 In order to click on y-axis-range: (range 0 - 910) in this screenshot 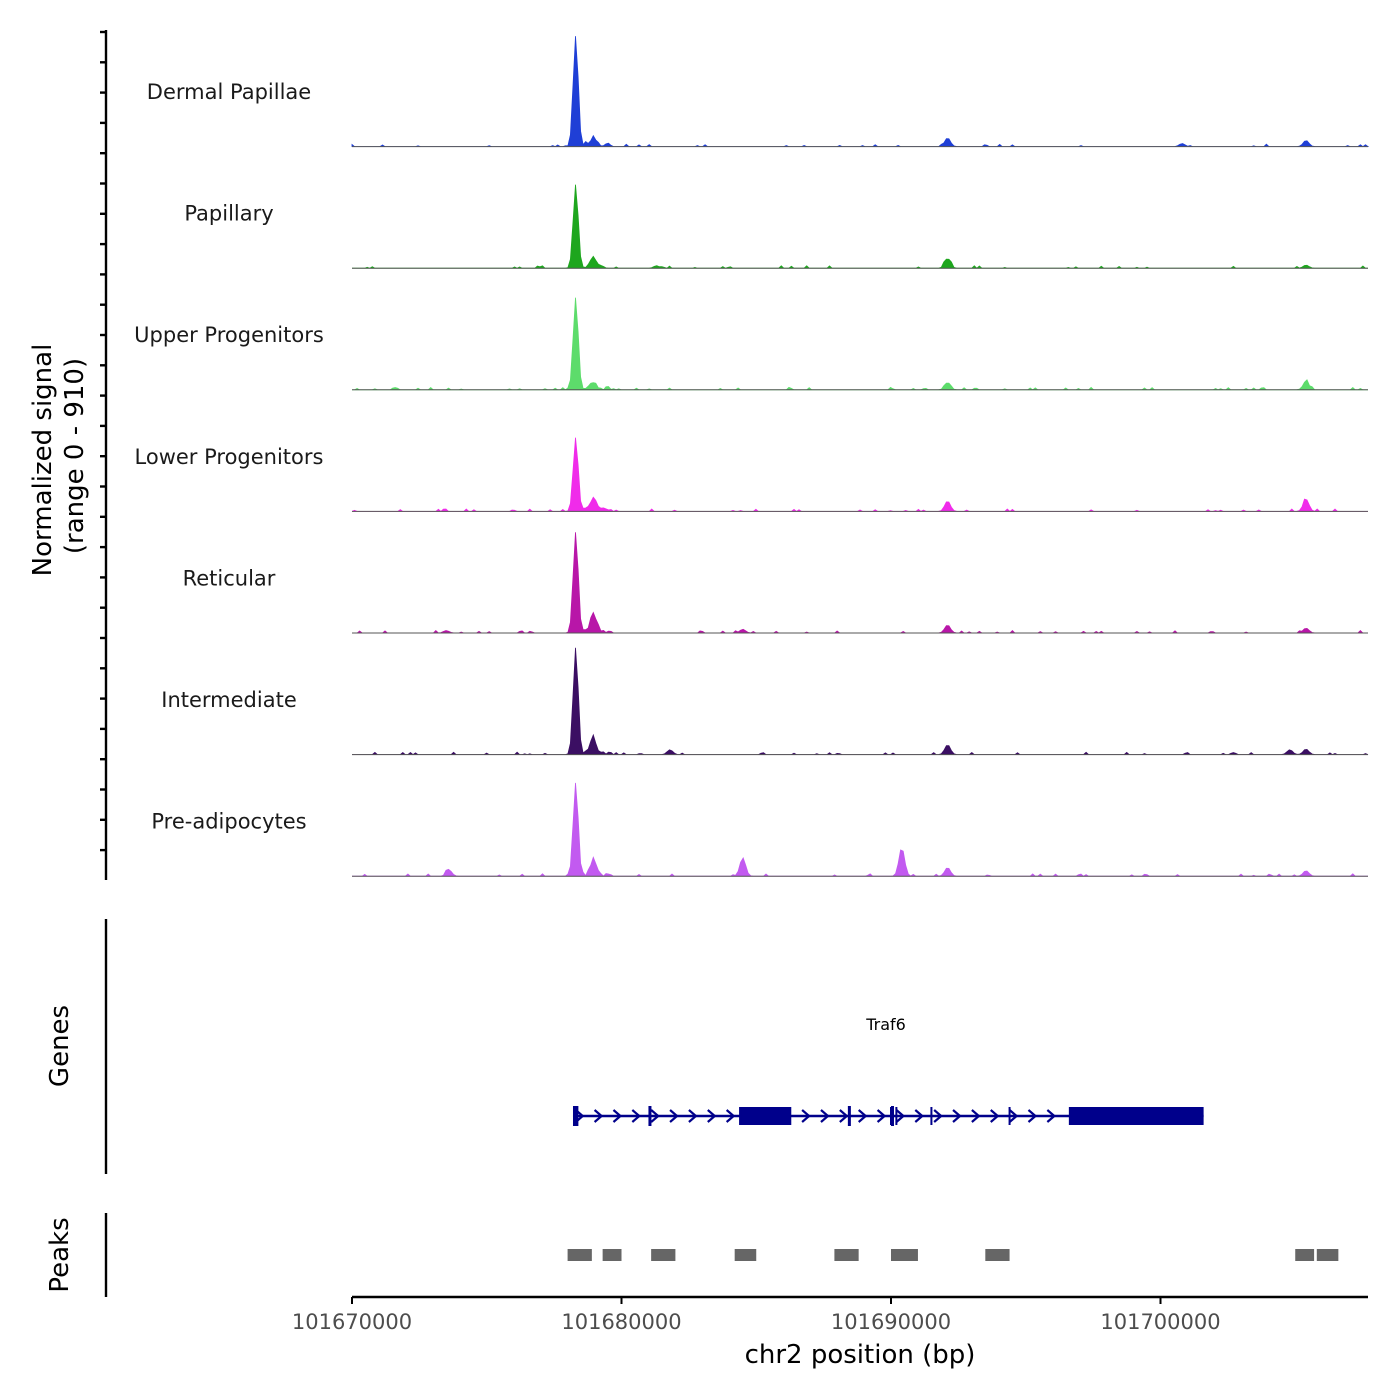, I will do `click(75, 456)`.